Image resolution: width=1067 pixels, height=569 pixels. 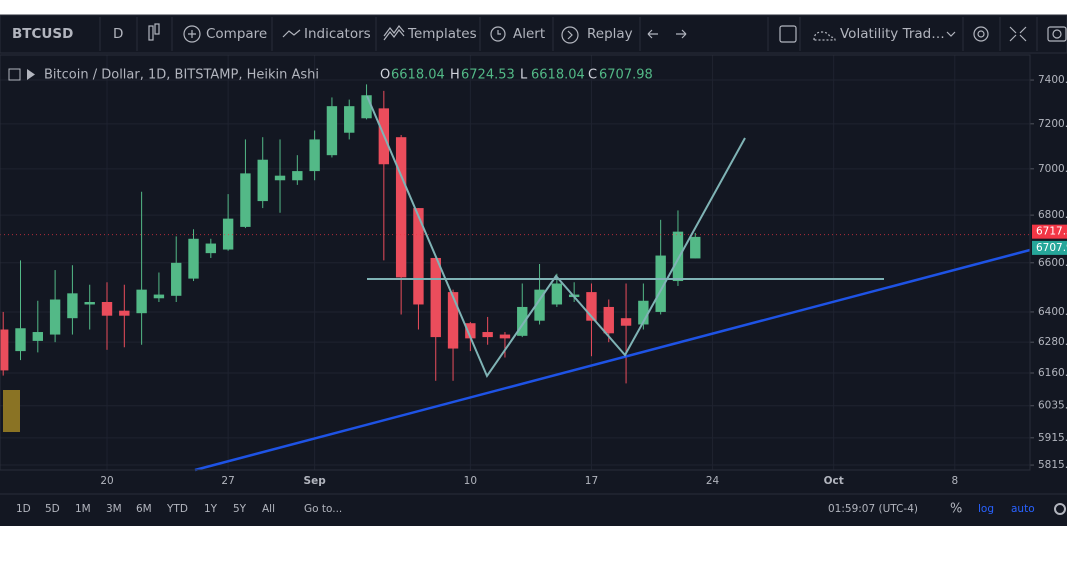 I want to click on x-tick-label: 27, so click(x=227, y=481).